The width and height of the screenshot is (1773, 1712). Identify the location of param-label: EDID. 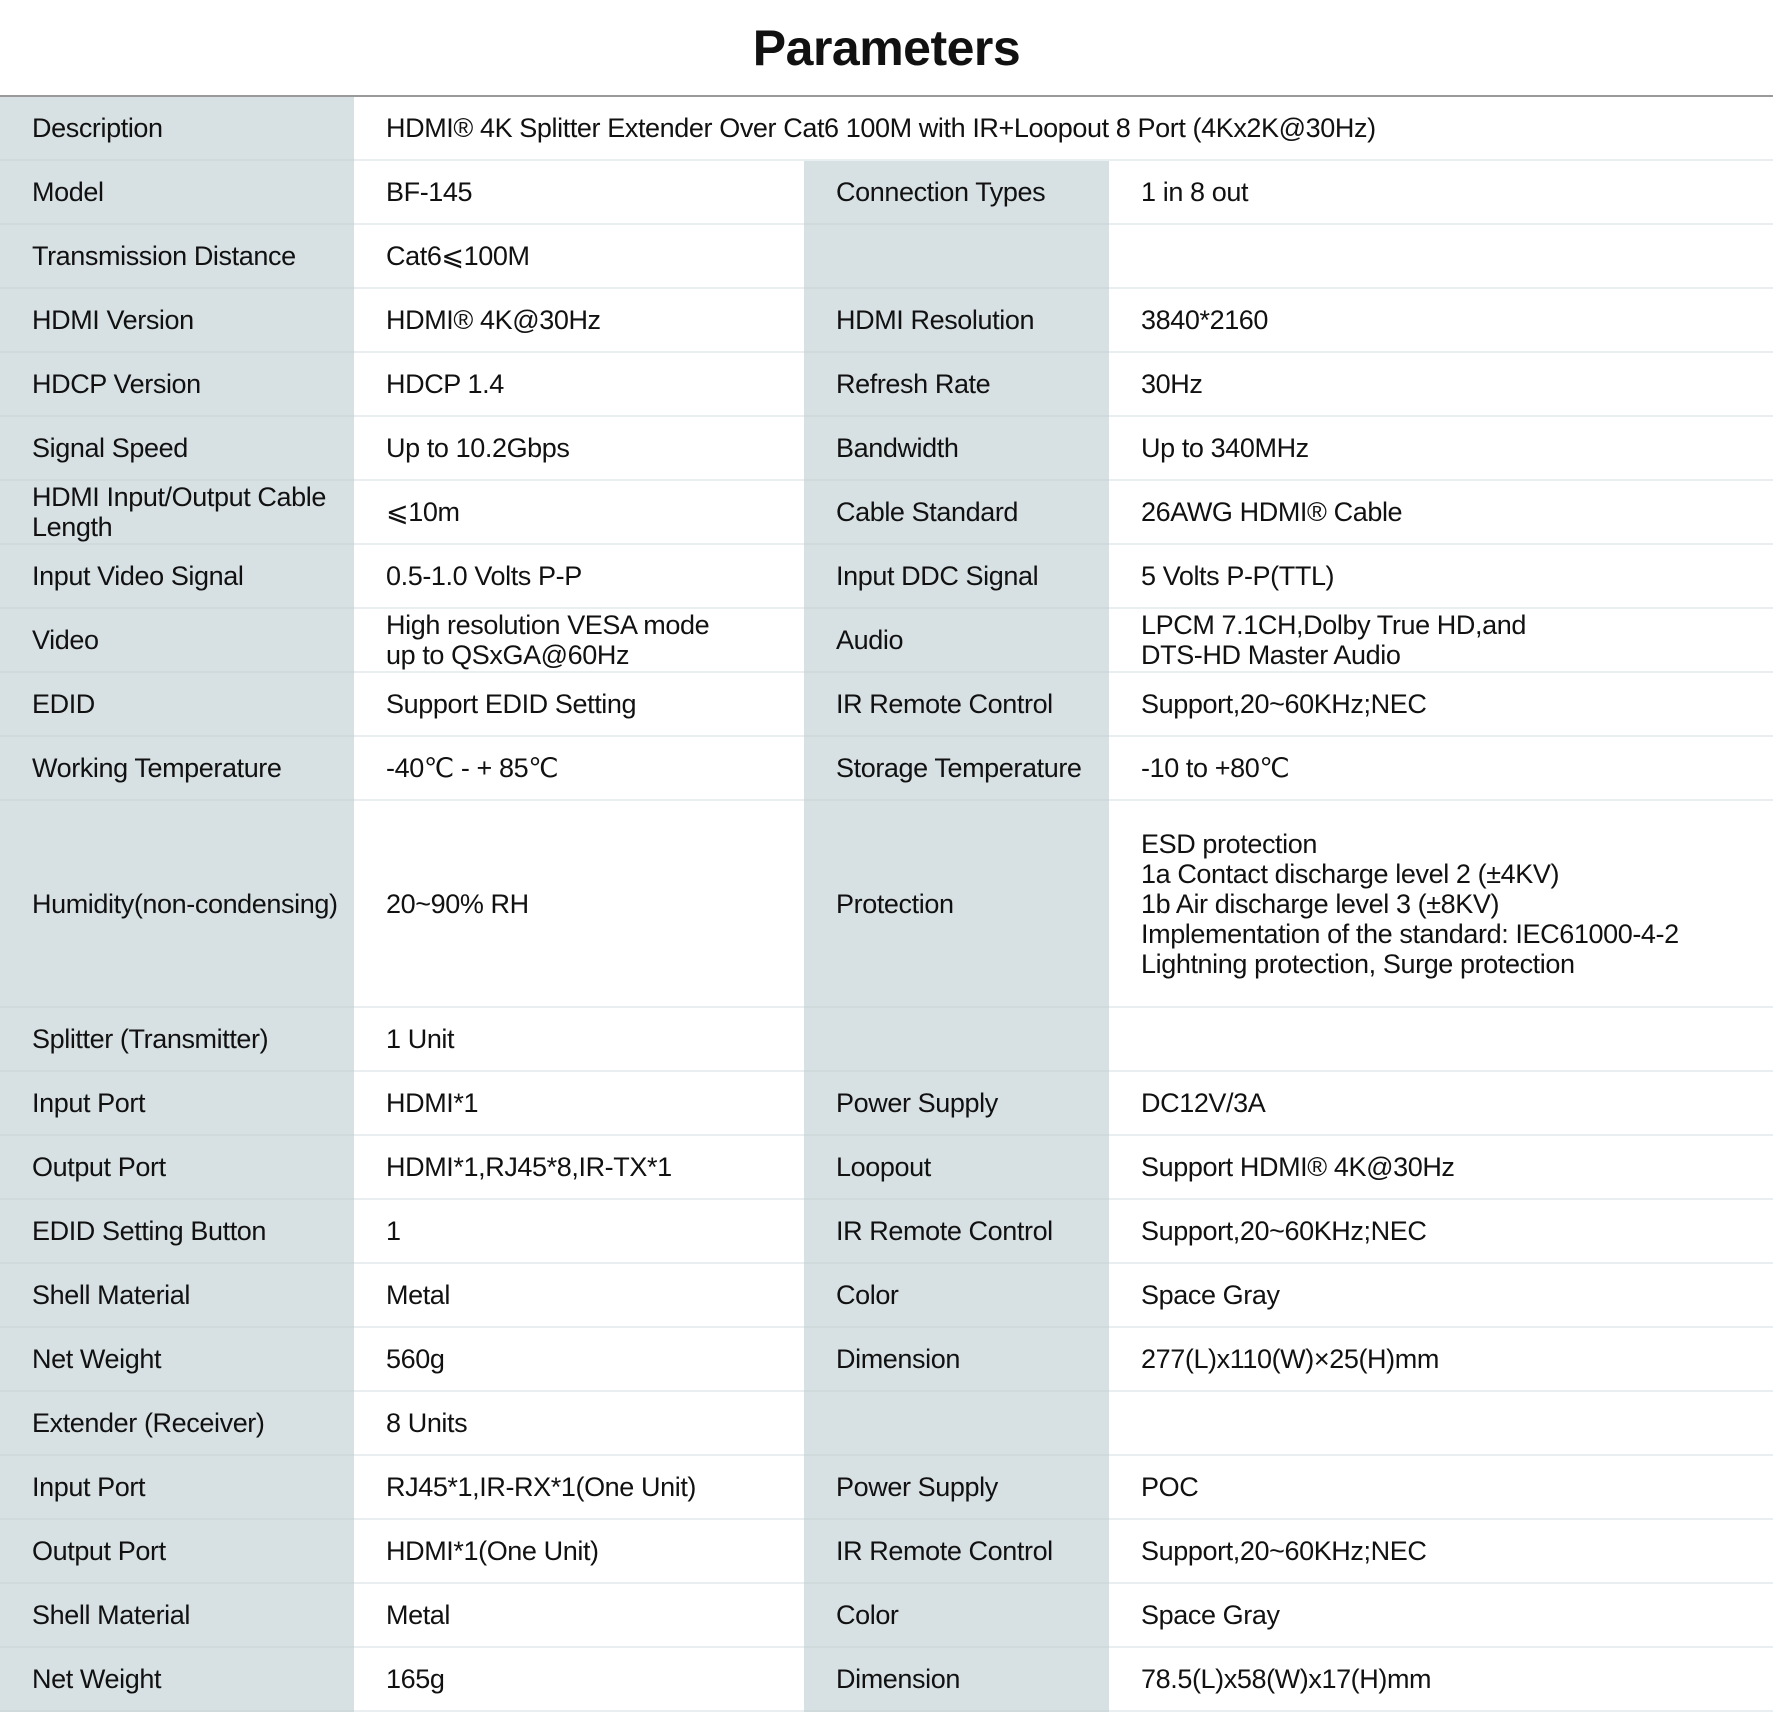
(177, 704).